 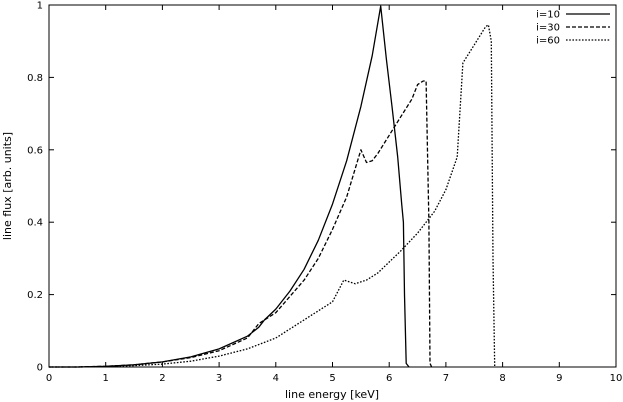 What do you see at coordinates (162, 378) in the screenshot?
I see `x-tick-label: 2` at bounding box center [162, 378].